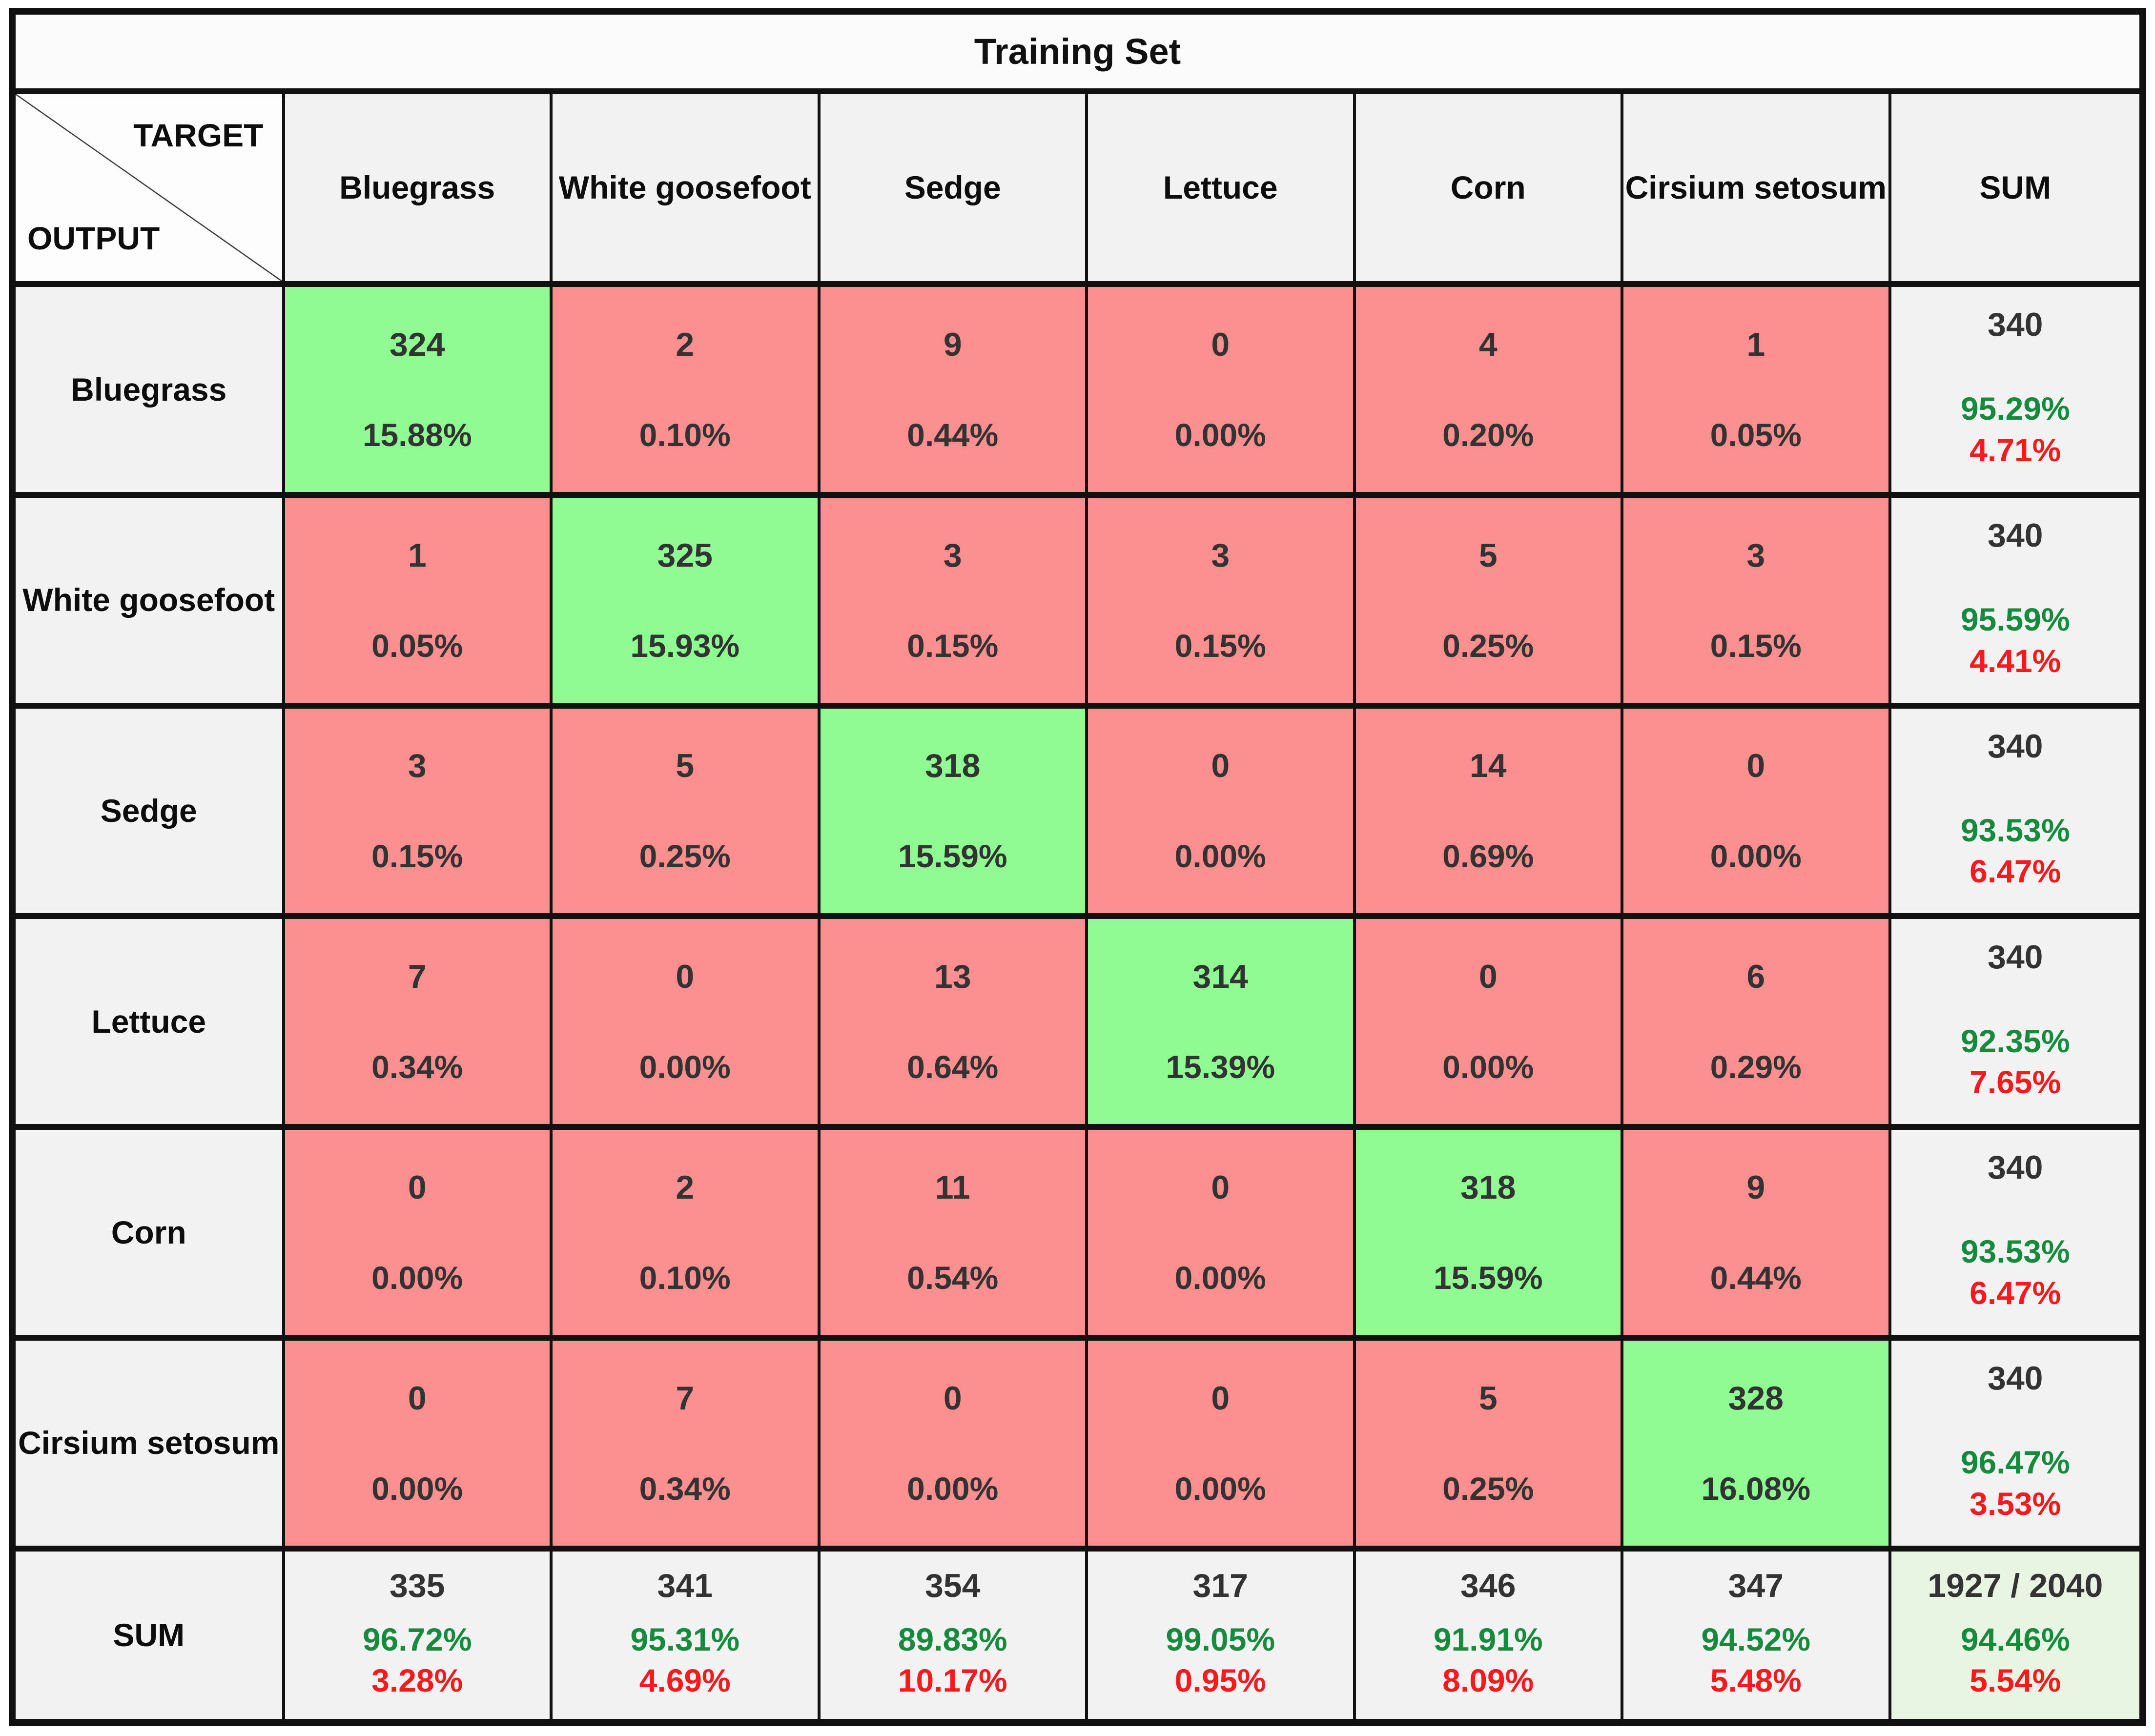 This screenshot has width=2155, height=1736. Describe the element at coordinates (685, 1680) in the screenshot. I see `error-percent: 4.69%` at that location.